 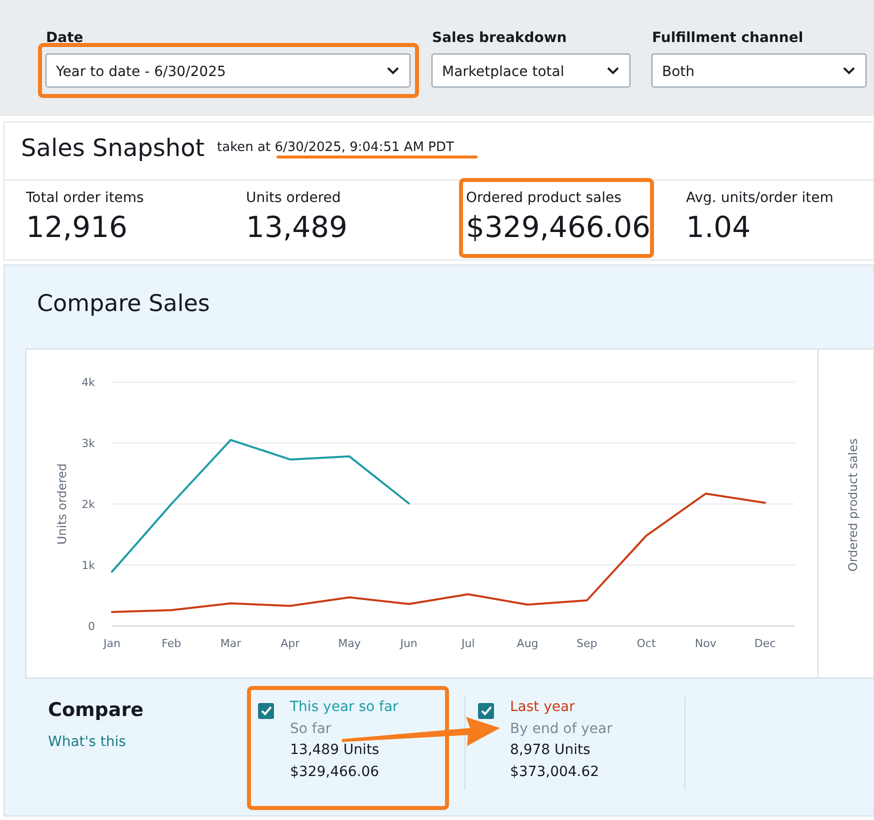 I want to click on x-tick-label: Dec, so click(x=765, y=643).